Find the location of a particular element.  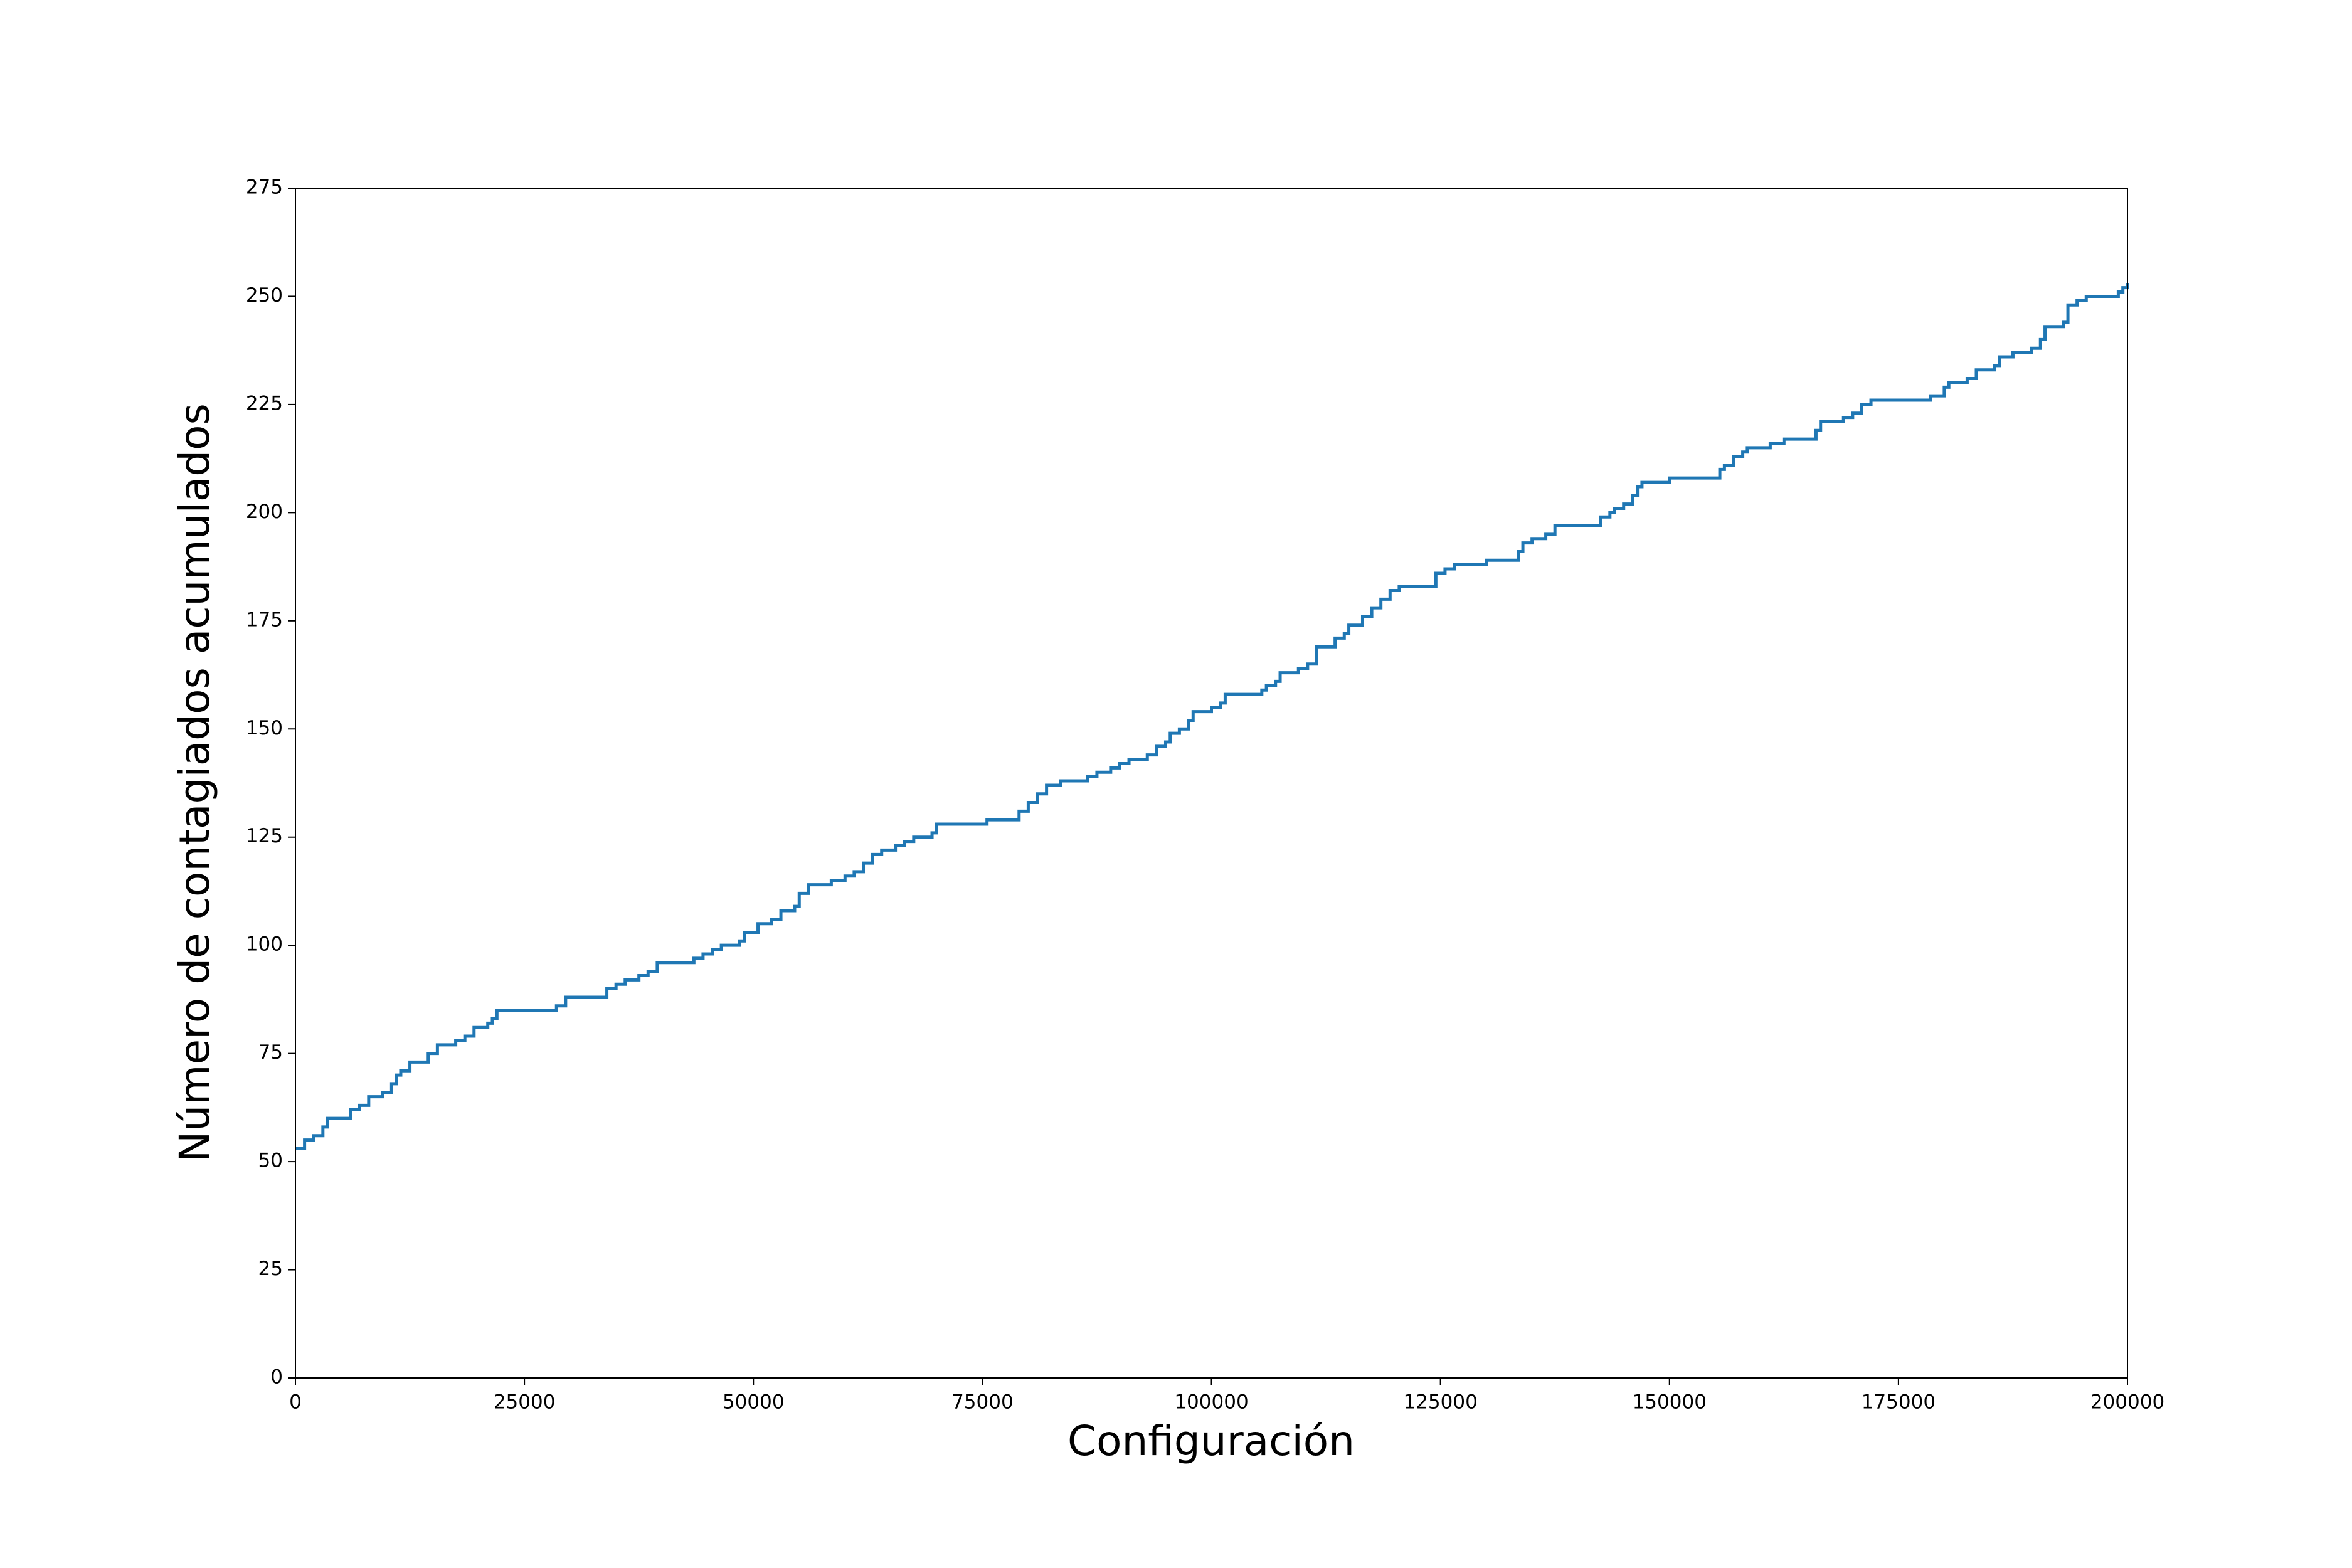

x-tick-label: 0 is located at coordinates (295, 1403).